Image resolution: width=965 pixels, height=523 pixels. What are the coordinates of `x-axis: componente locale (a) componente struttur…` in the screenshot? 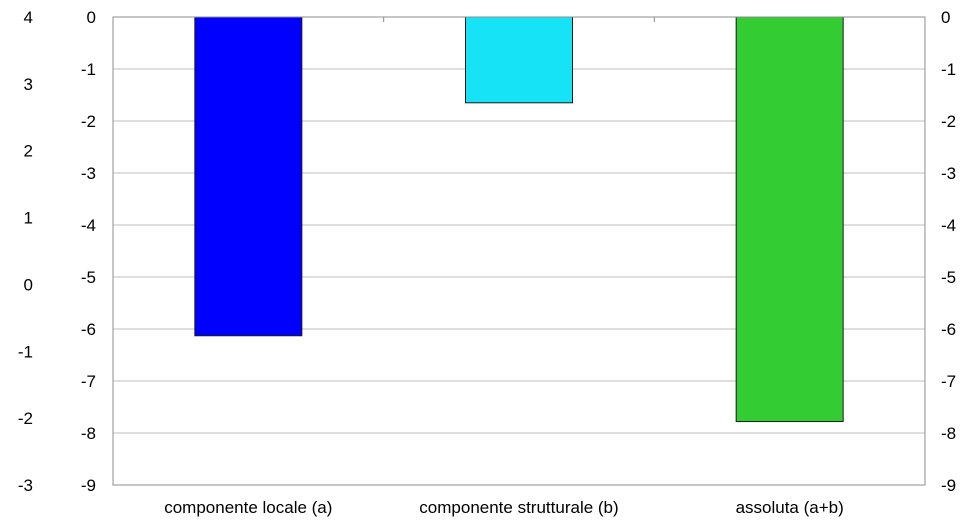 It's located at (504, 507).